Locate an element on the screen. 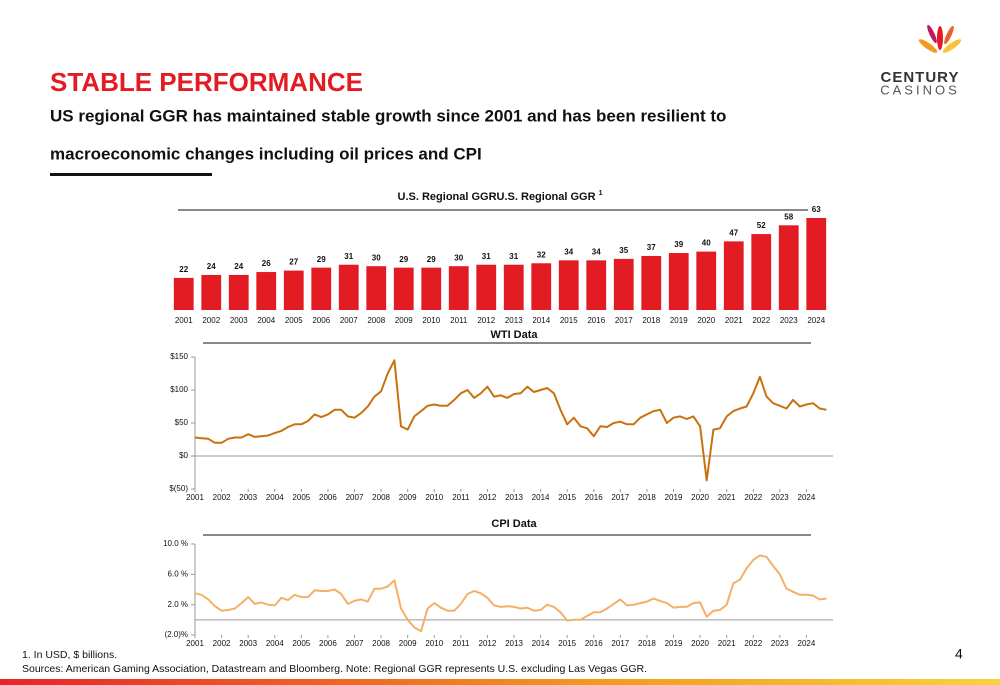 The image size is (1000, 685). footnote: 1. In USD, $ billions. is located at coordinates (69, 655).